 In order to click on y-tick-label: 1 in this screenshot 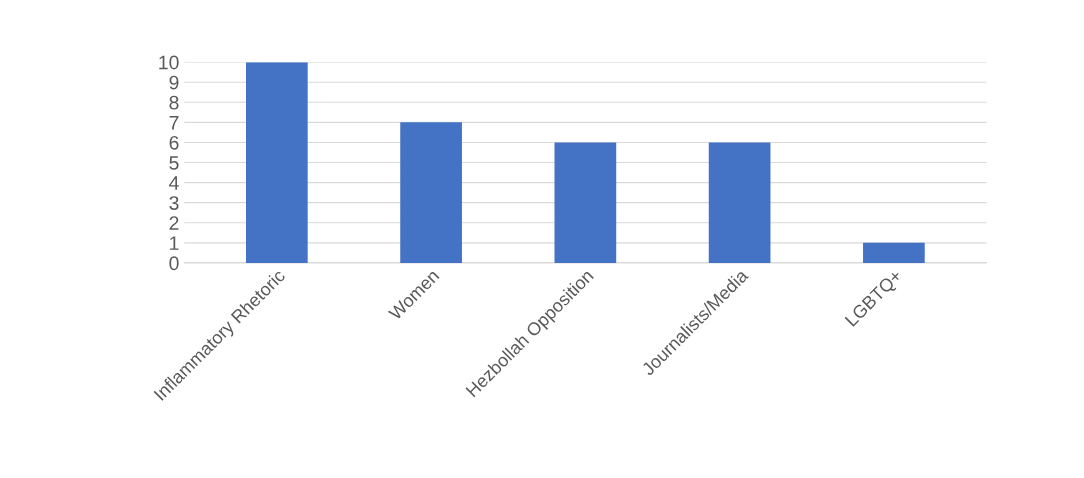, I will do `click(174, 243)`.